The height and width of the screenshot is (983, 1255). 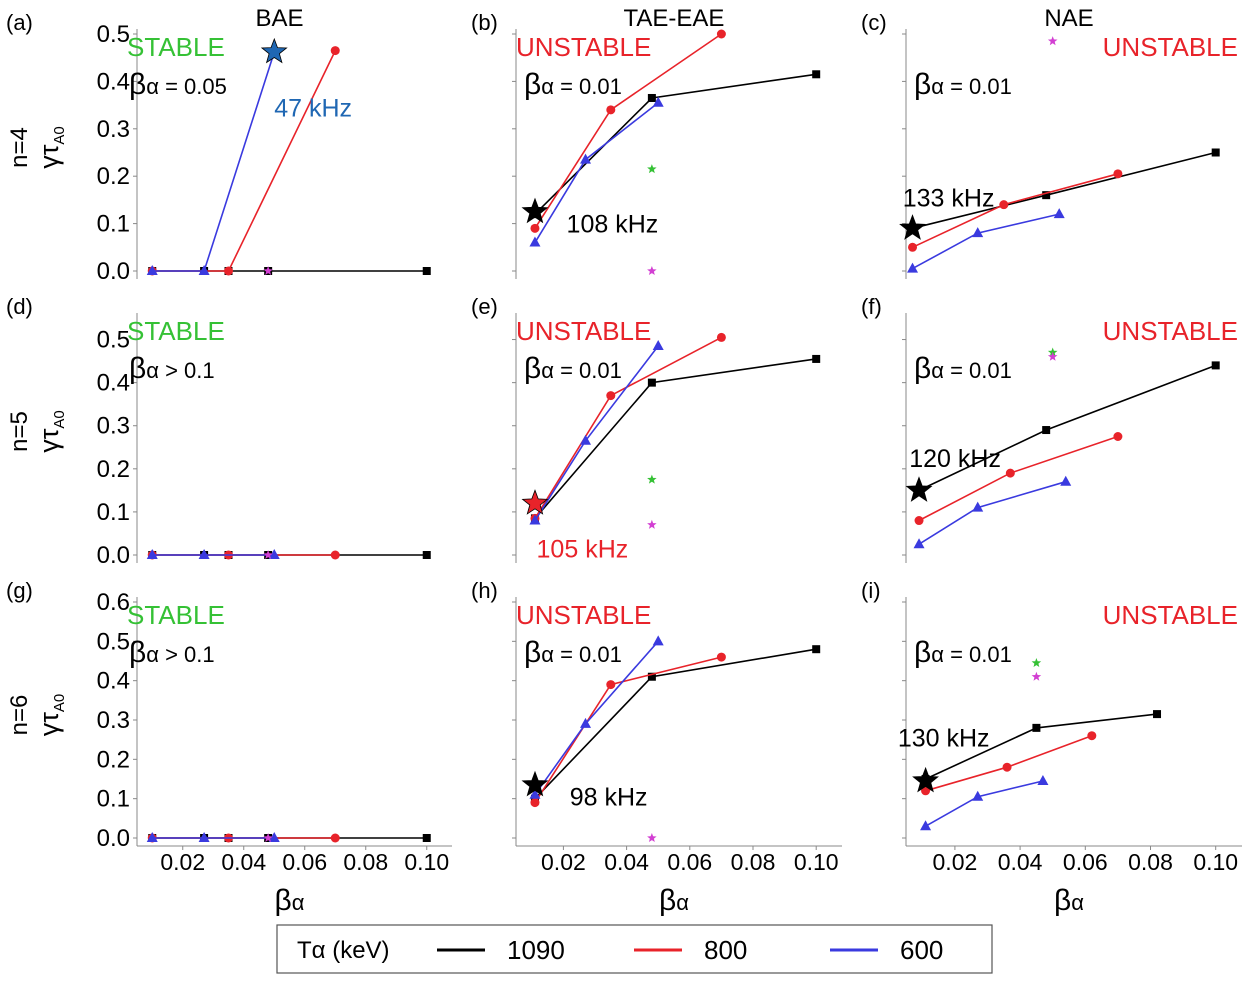 What do you see at coordinates (978, 370) in the screenshot?
I see `beta-value: = 0.01` at bounding box center [978, 370].